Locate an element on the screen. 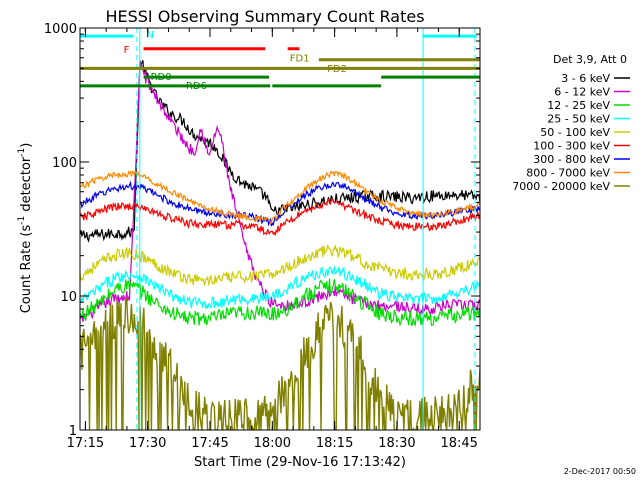 The image size is (640, 480). legend-label: 300 - 800 keV is located at coordinates (571, 159).